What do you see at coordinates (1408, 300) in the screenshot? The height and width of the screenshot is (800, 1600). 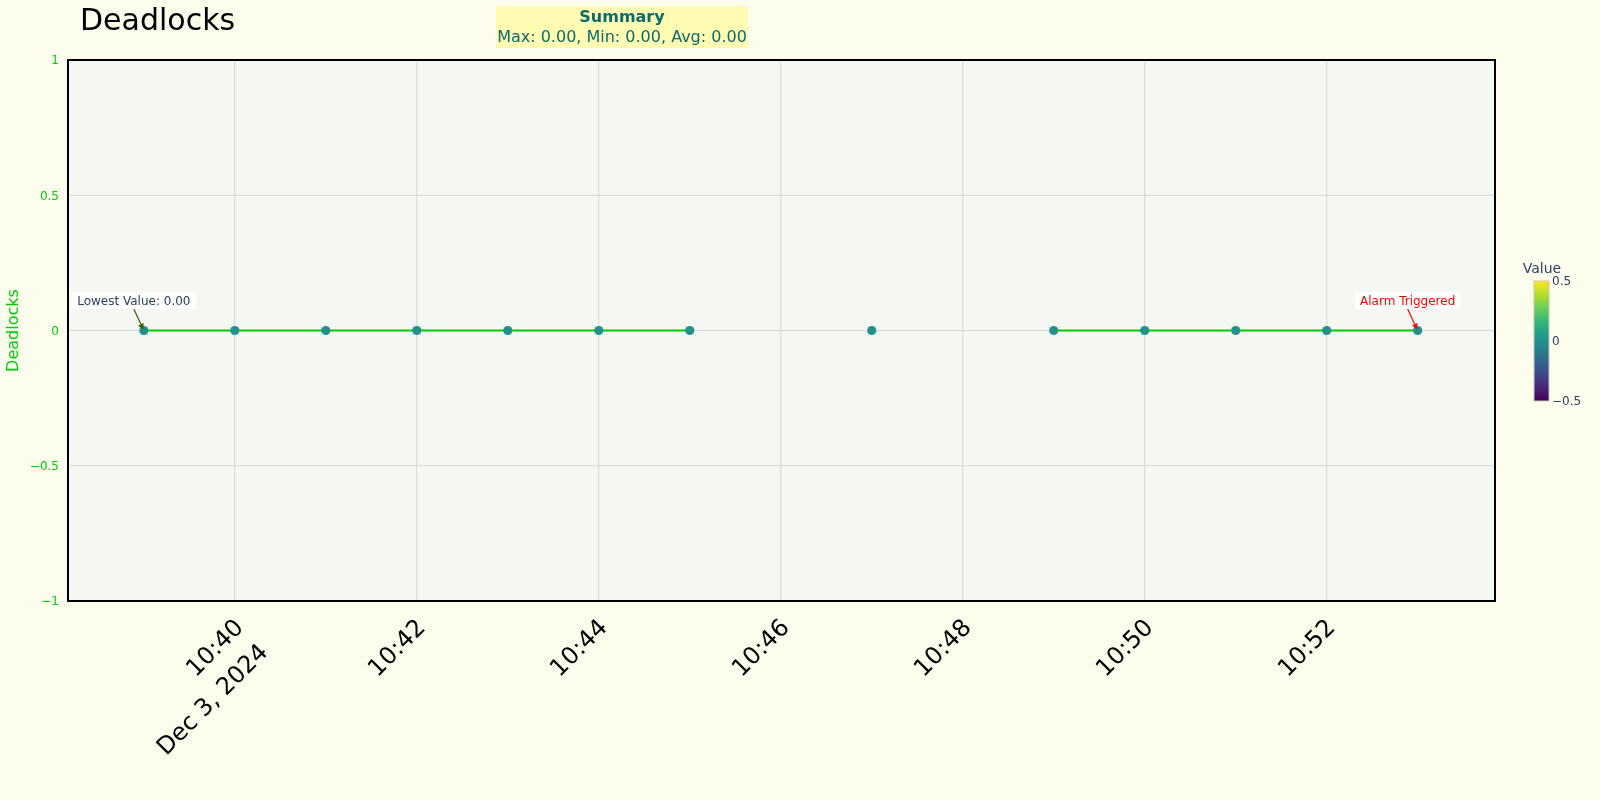 I see `annotation: Alarm Triggered` at bounding box center [1408, 300].